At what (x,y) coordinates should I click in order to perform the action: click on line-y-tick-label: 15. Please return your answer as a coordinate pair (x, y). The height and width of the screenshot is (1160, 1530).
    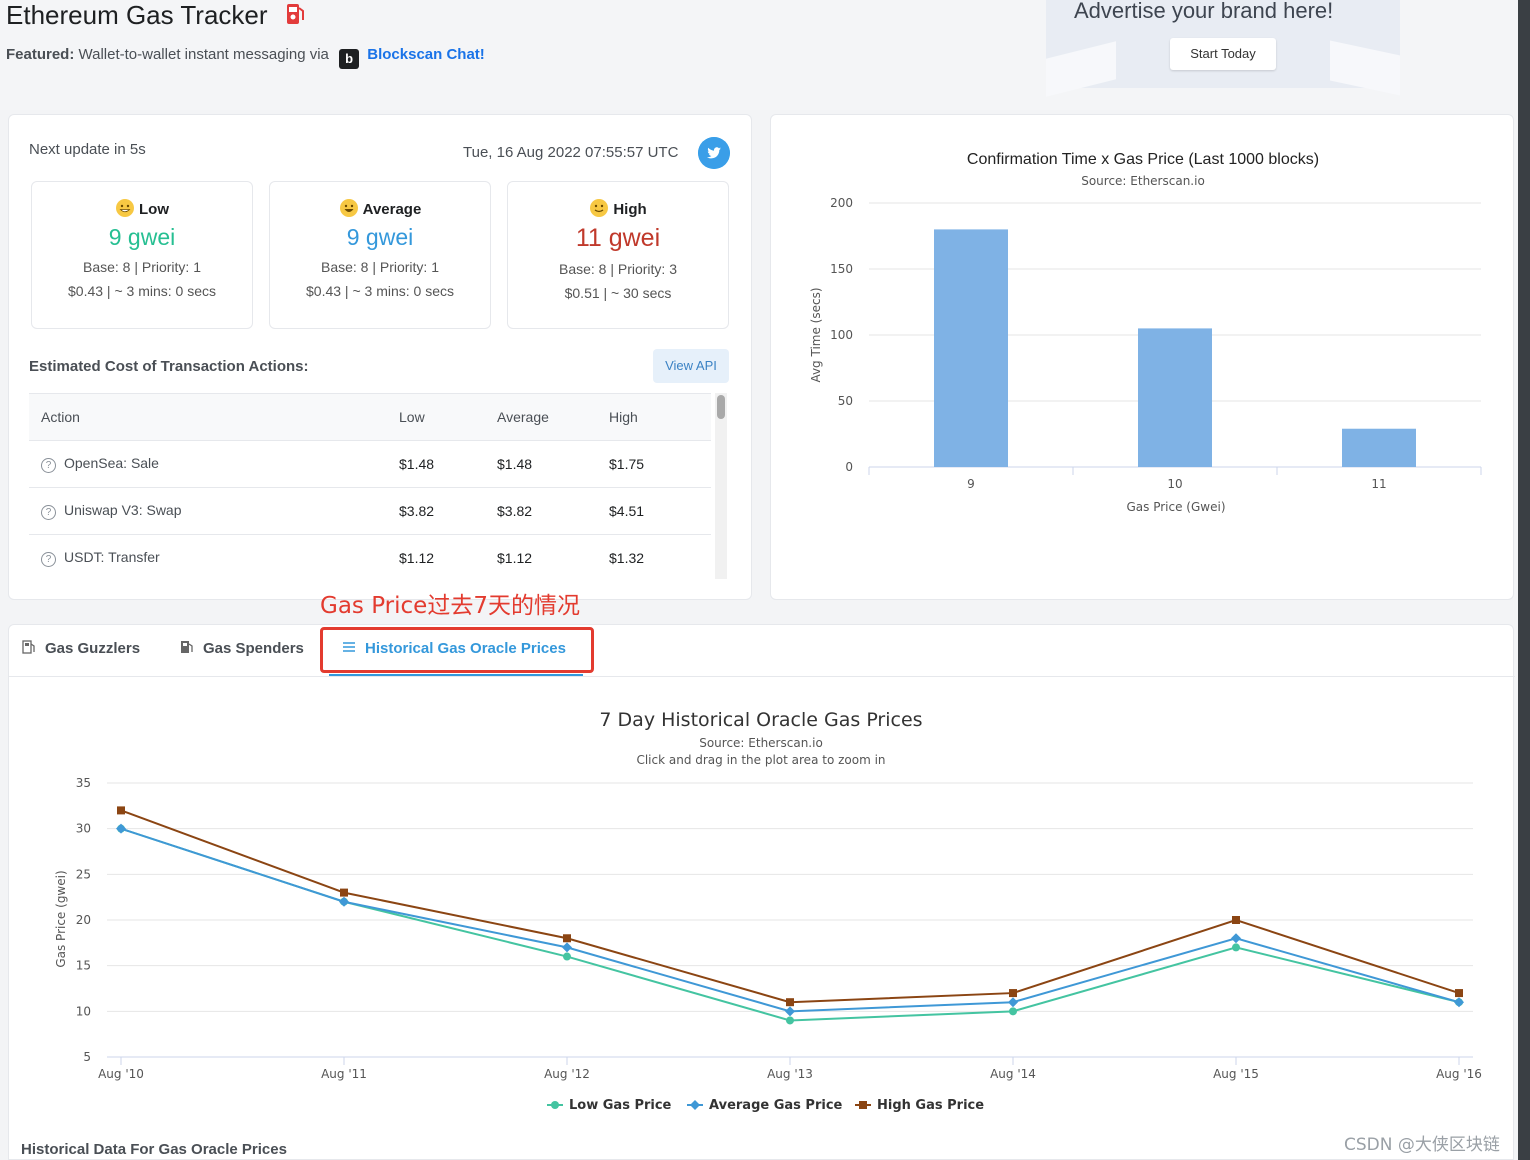
    Looking at the image, I should click on (83, 966).